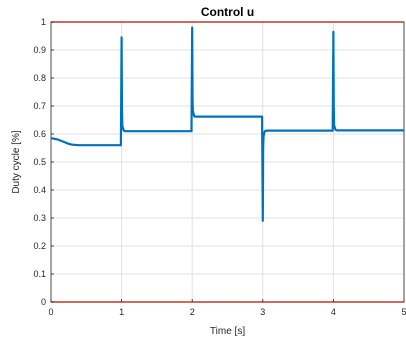 This screenshot has width=406, height=345. Describe the element at coordinates (39, 218) in the screenshot. I see `y-tick-label: 0.3` at that location.